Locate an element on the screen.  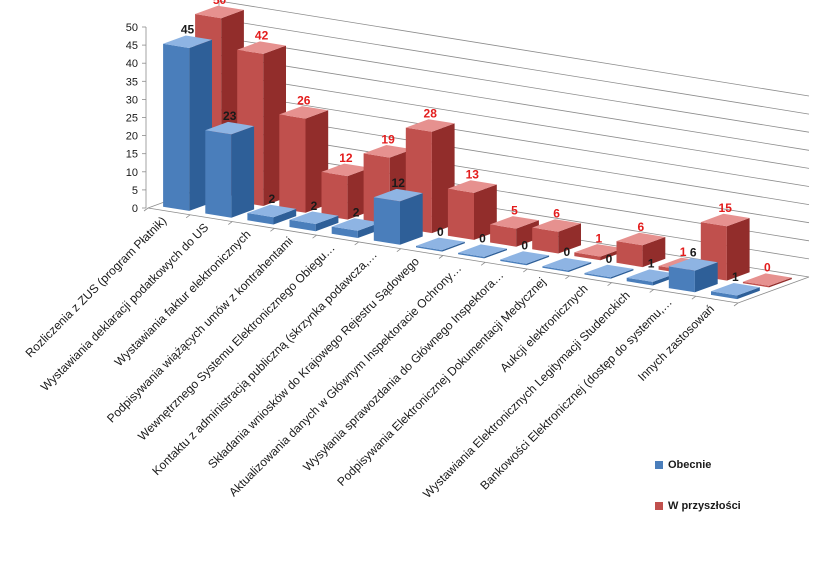
data-label-w-przyszlosci: 6 is located at coordinates (556, 214).